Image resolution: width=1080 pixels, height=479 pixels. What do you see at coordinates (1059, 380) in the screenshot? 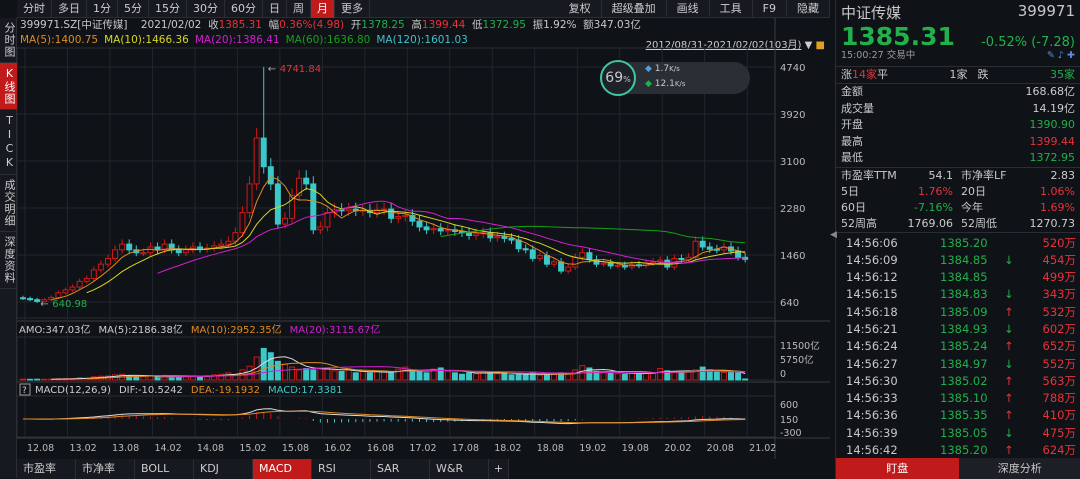
I see `trade-volume: 563万` at bounding box center [1059, 380].